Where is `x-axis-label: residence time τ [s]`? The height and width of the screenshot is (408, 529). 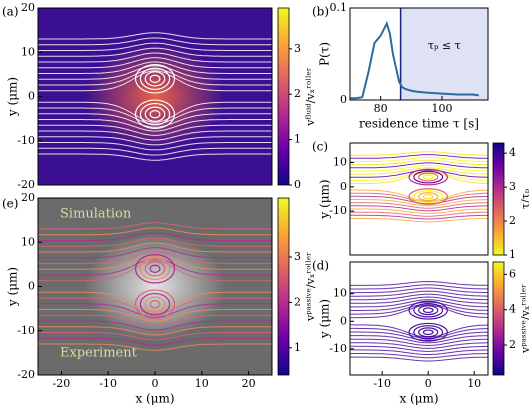 x-axis-label: residence time τ [s] is located at coordinates (419, 124).